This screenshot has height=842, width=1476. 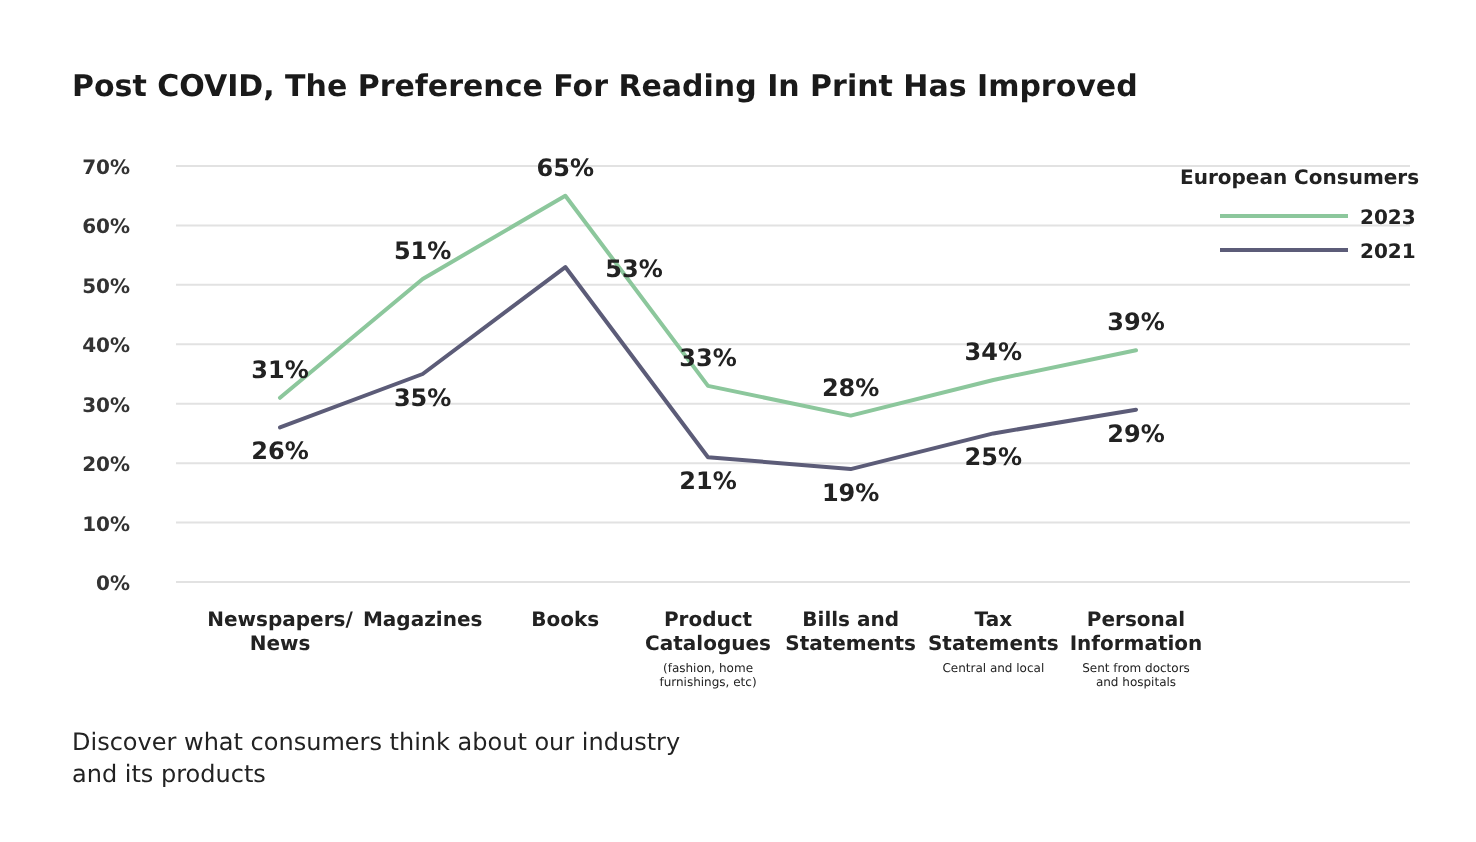 I want to click on y-tick-label: 20%, so click(x=106, y=466).